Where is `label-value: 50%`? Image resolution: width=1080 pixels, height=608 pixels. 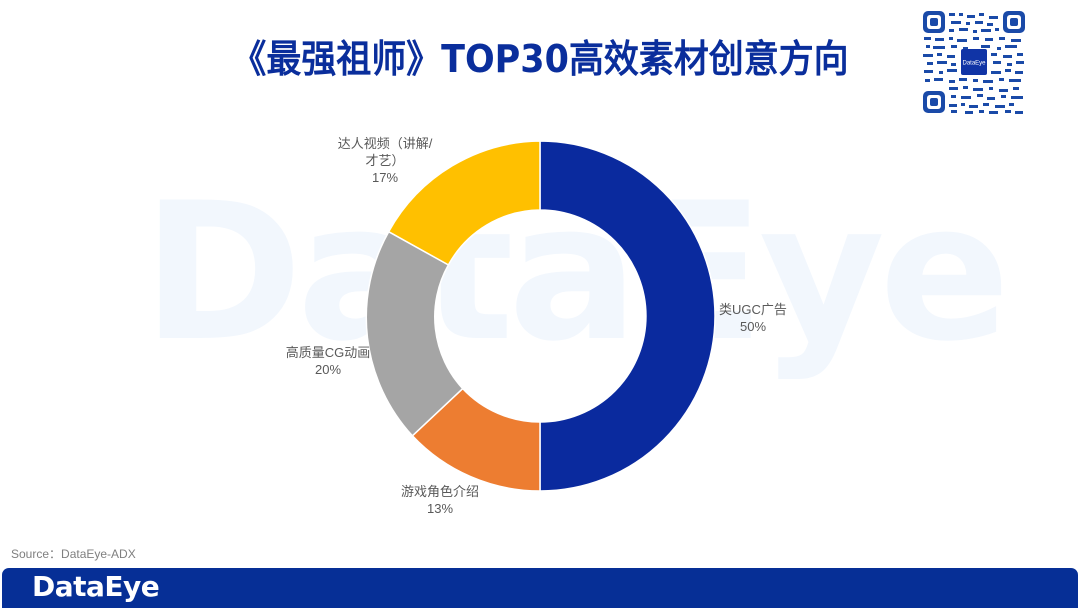
label-value: 50% is located at coordinates (753, 326).